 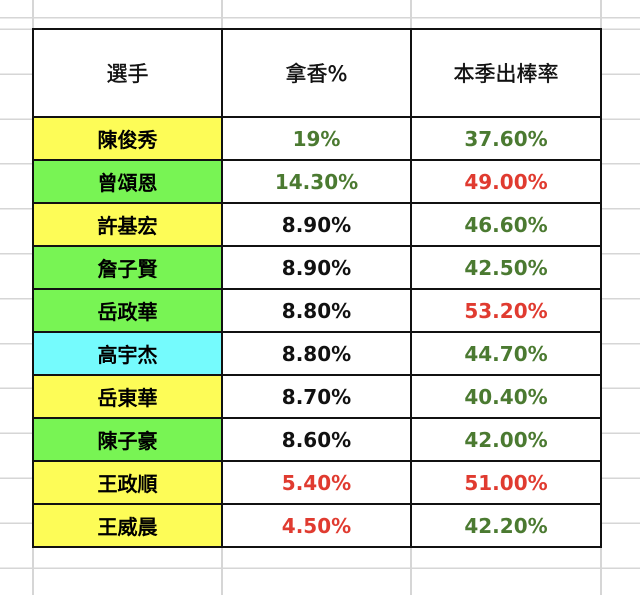 I want to click on player-name-cell: 王威晨, so click(x=127, y=525).